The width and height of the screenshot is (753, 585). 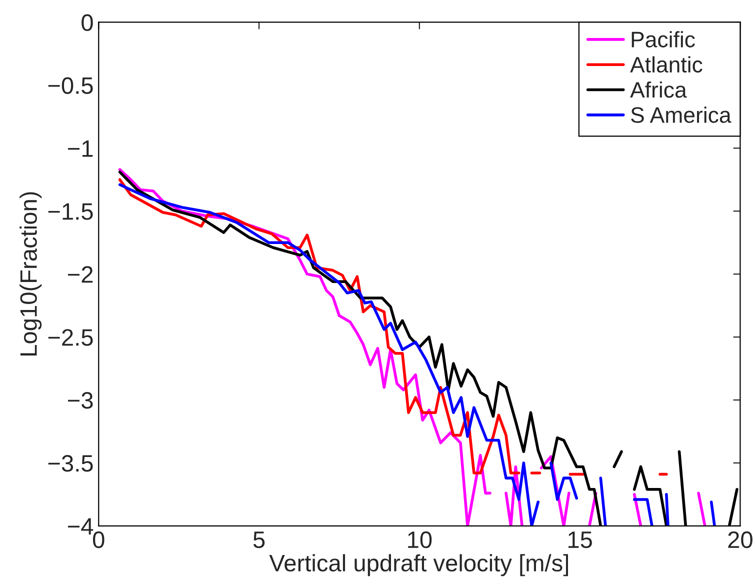 What do you see at coordinates (70, 337) in the screenshot?
I see `y-tick-label: −2.5` at bounding box center [70, 337].